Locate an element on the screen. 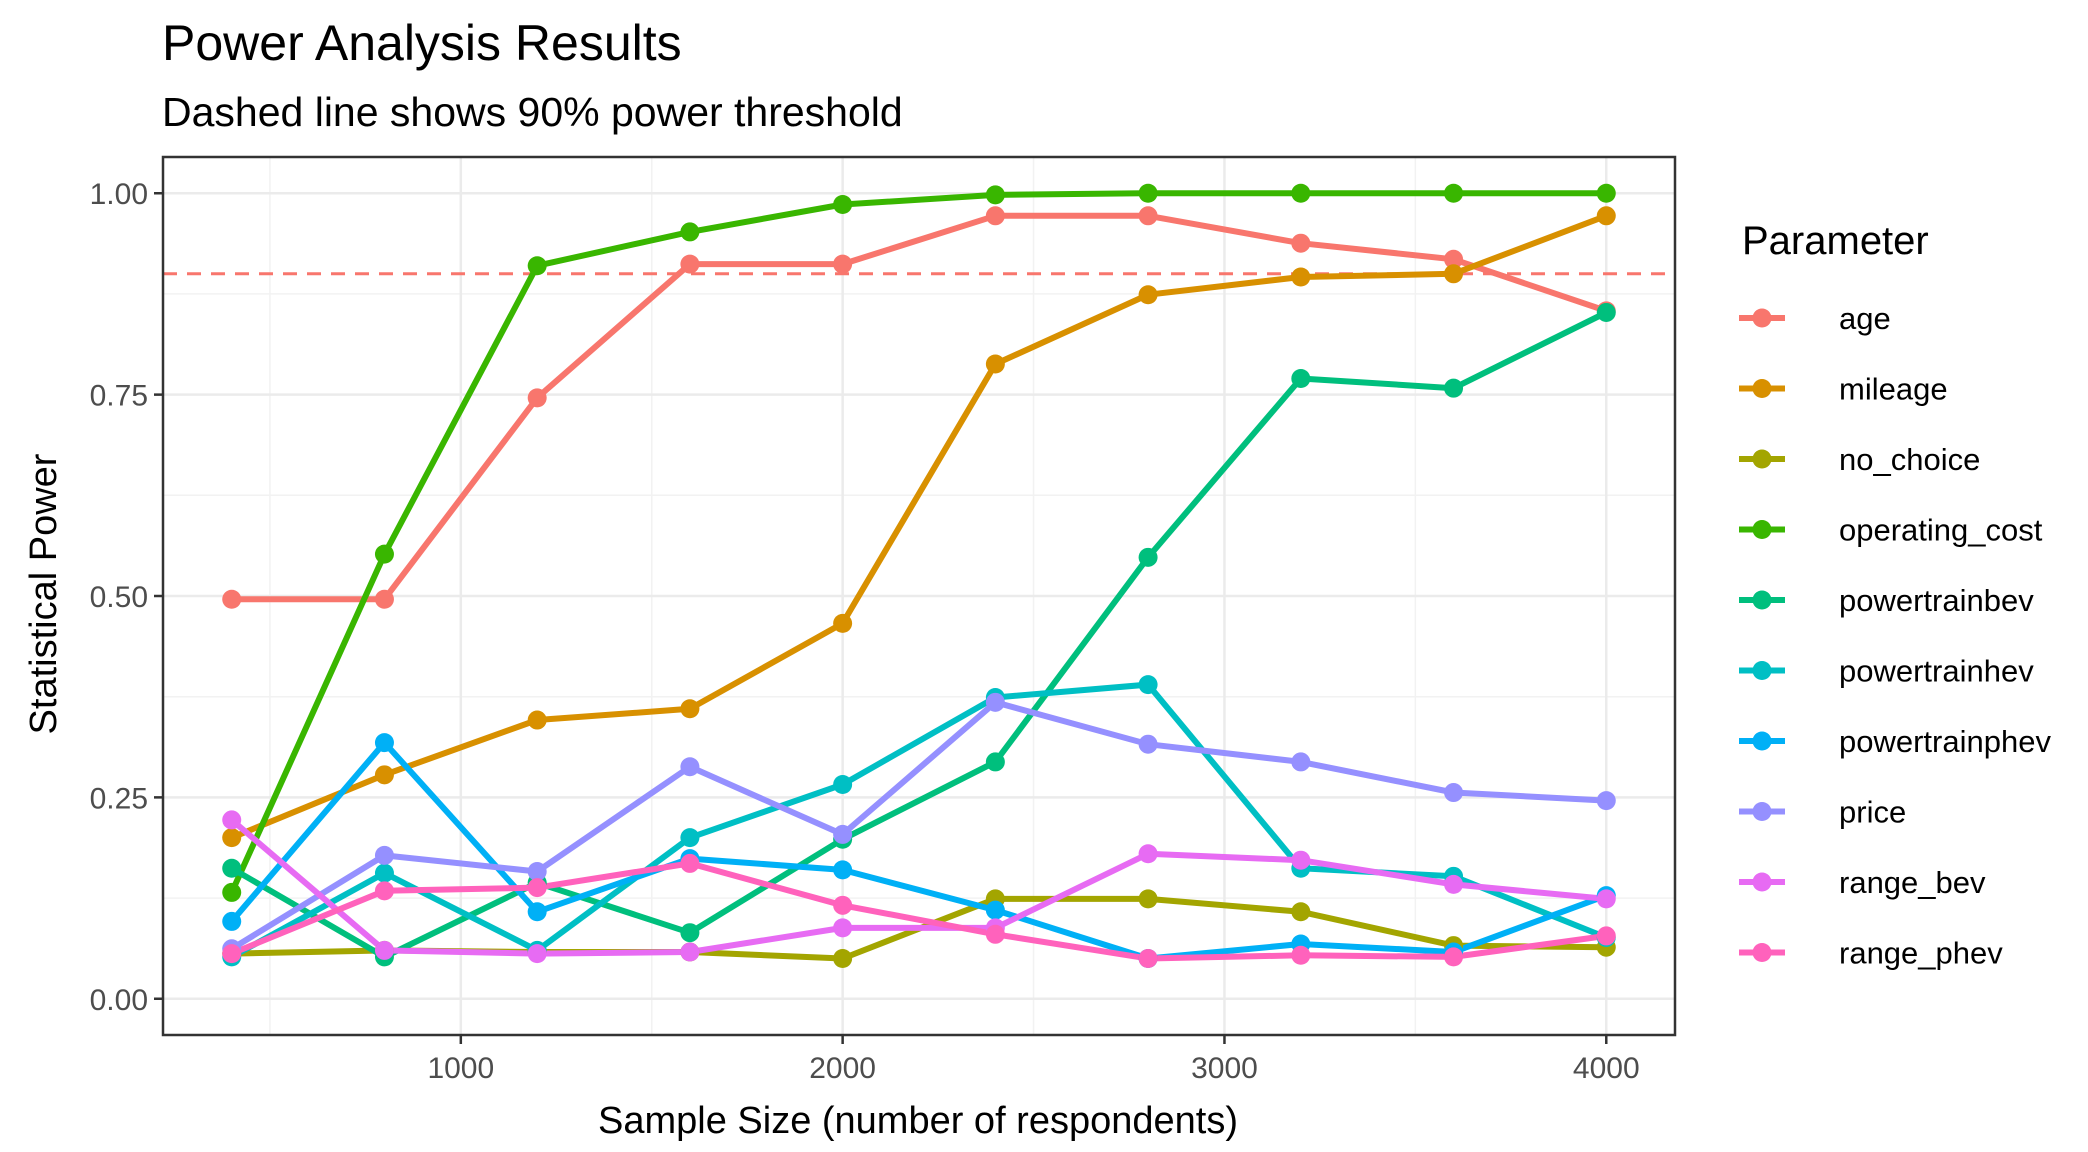 The width and height of the screenshot is (2088, 1152). legend-key-point-mileage is located at coordinates (1762, 388).